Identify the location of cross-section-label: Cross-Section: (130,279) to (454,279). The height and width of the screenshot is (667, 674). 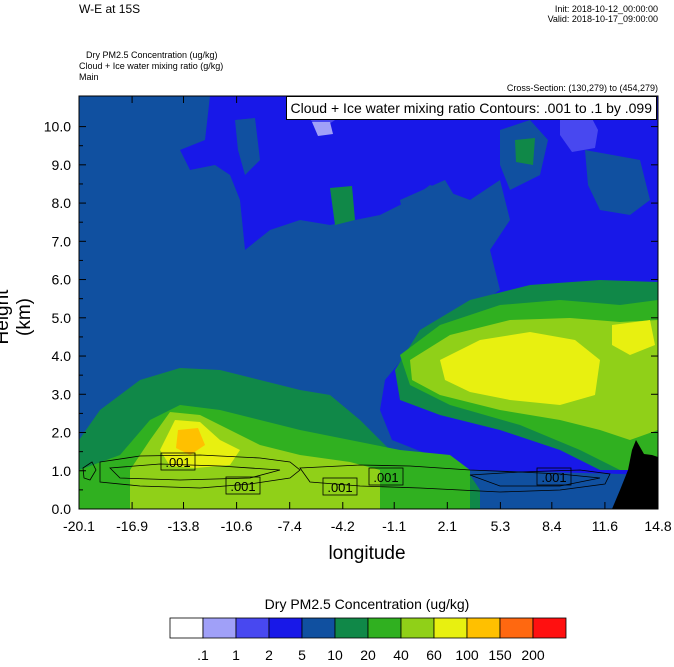
(582, 88).